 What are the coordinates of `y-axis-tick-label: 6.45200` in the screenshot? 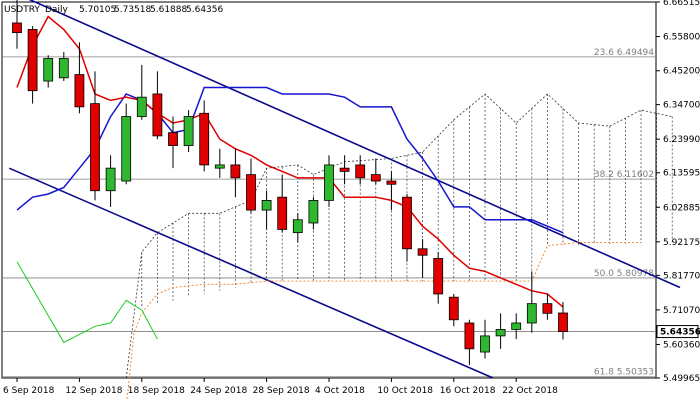 It's located at (681, 72).